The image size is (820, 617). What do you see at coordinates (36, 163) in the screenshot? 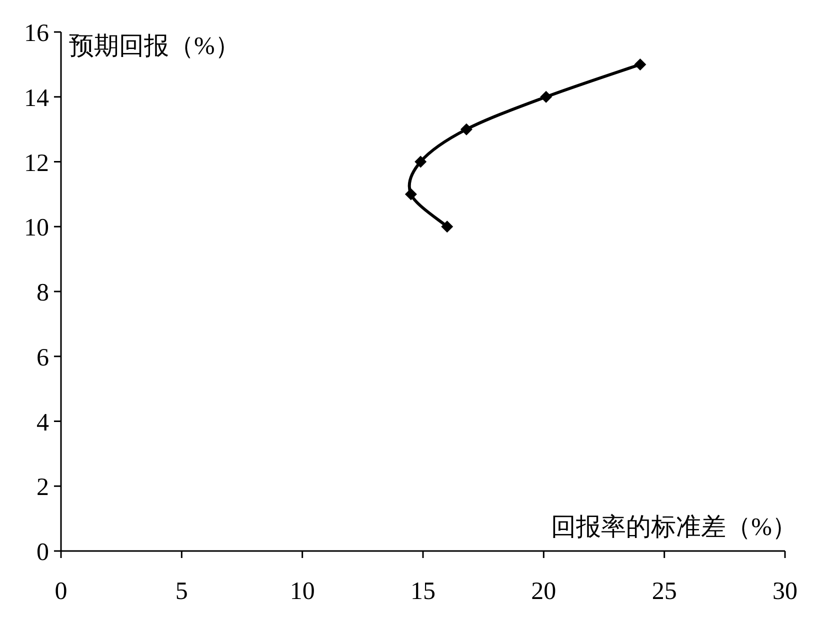
I see `y-tick-label: 12` at bounding box center [36, 163].